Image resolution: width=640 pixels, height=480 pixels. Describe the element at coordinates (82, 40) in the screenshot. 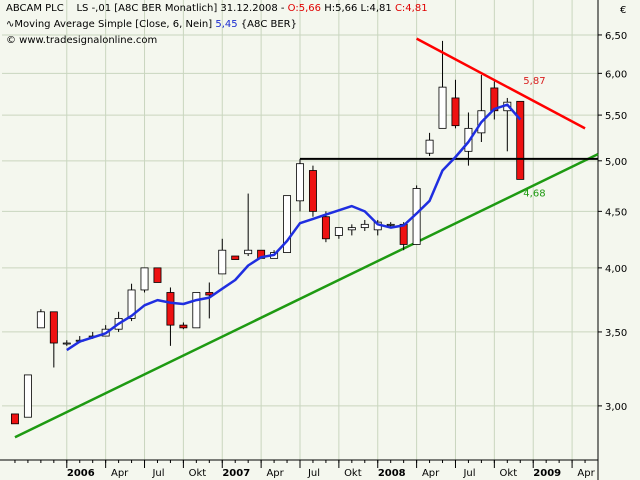

I see `copyright-line: © www.tradesignalonline.com` at that location.